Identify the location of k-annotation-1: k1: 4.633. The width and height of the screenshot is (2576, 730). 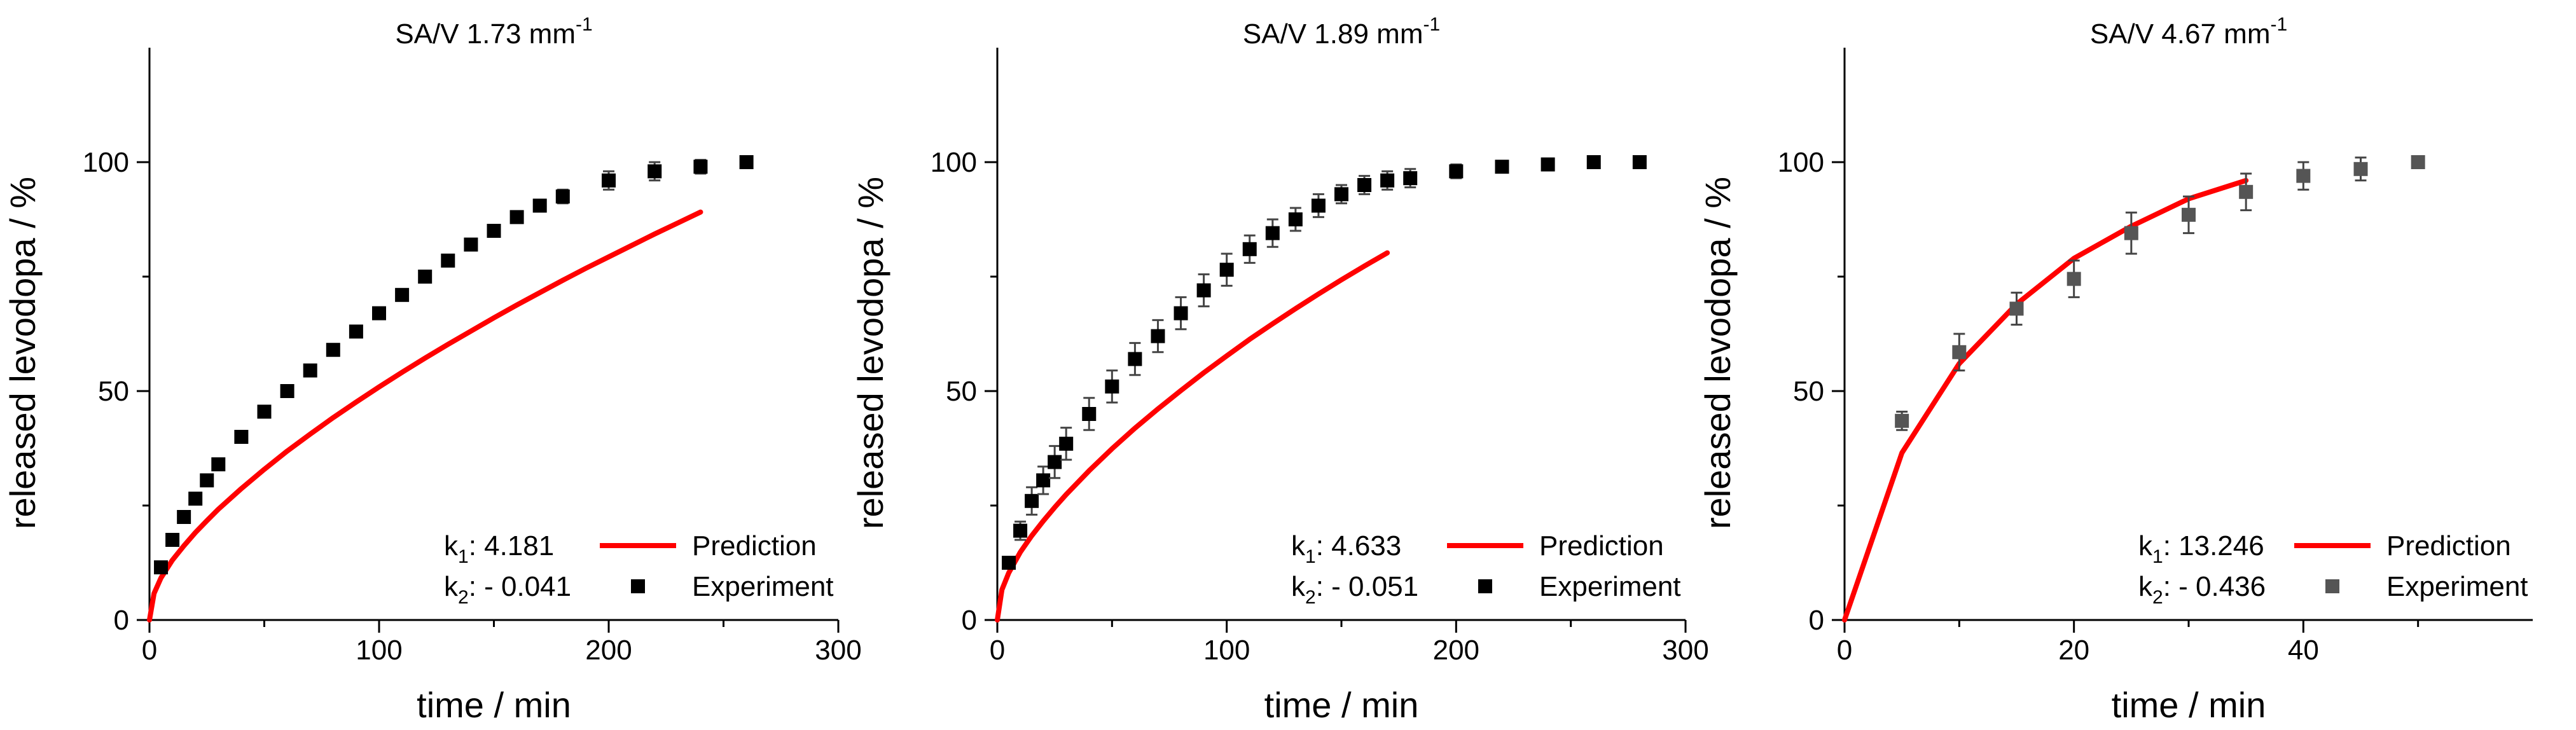
(1346, 548).